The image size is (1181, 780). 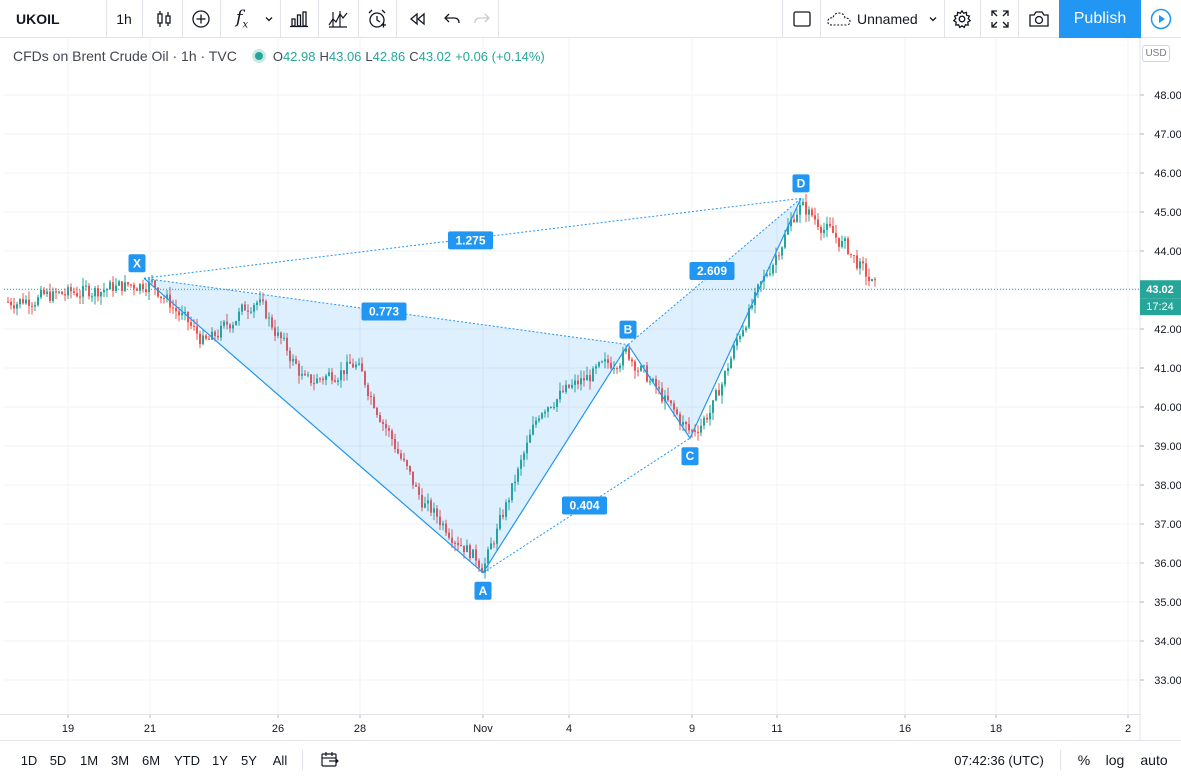 What do you see at coordinates (1167, 96) in the screenshot?
I see `price-tick-label: 48.00` at bounding box center [1167, 96].